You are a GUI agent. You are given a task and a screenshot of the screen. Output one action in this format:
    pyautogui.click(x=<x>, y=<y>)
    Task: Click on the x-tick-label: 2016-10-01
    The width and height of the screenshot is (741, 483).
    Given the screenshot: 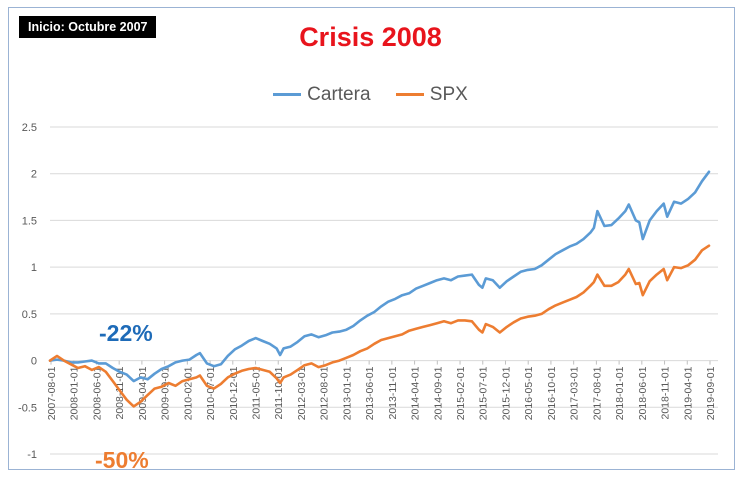 What is the action you would take?
    pyautogui.click(x=552, y=393)
    